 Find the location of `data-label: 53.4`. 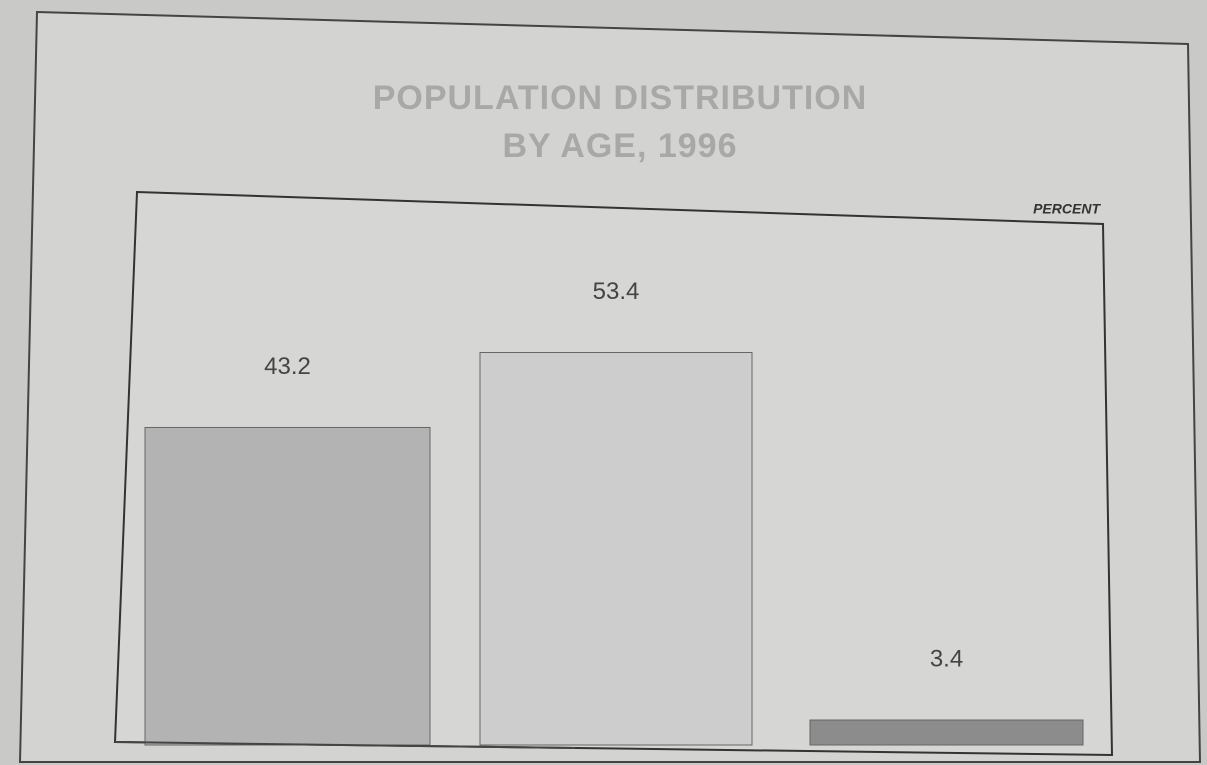

data-label: 53.4 is located at coordinates (616, 291).